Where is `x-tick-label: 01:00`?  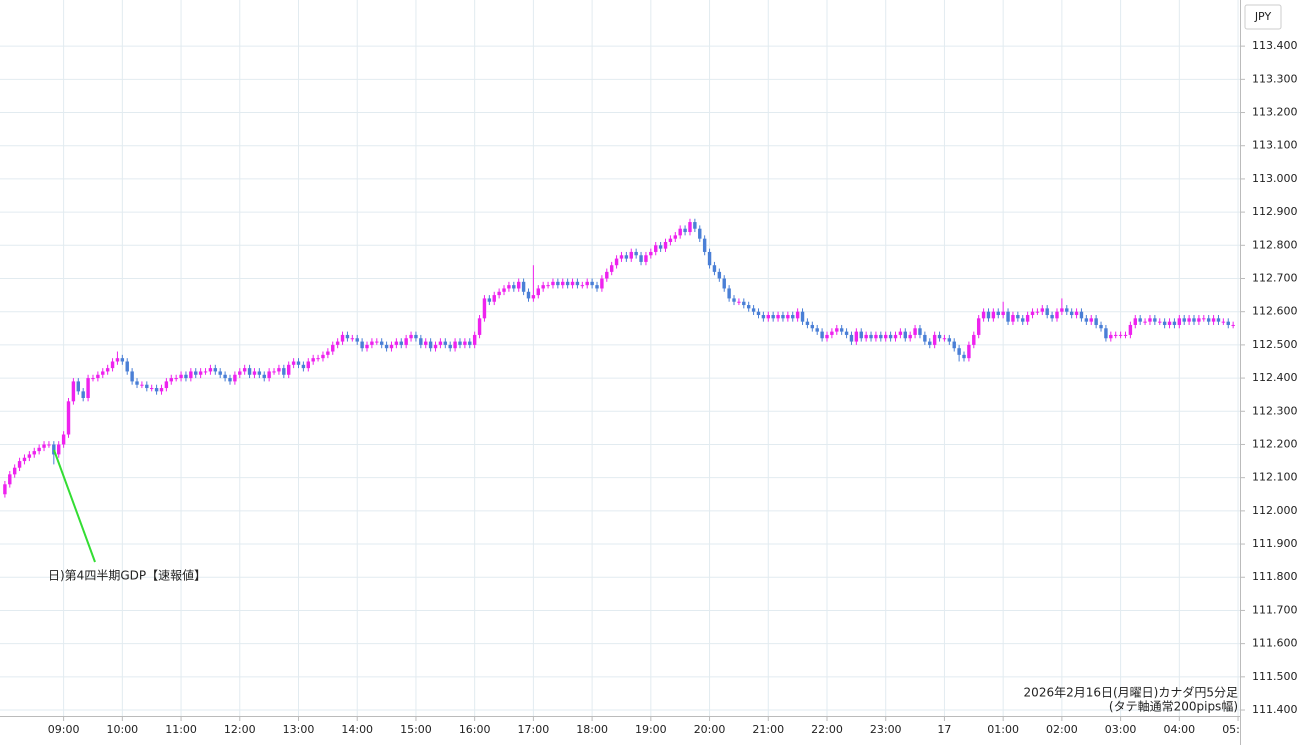 x-tick-label: 01:00 is located at coordinates (1003, 729).